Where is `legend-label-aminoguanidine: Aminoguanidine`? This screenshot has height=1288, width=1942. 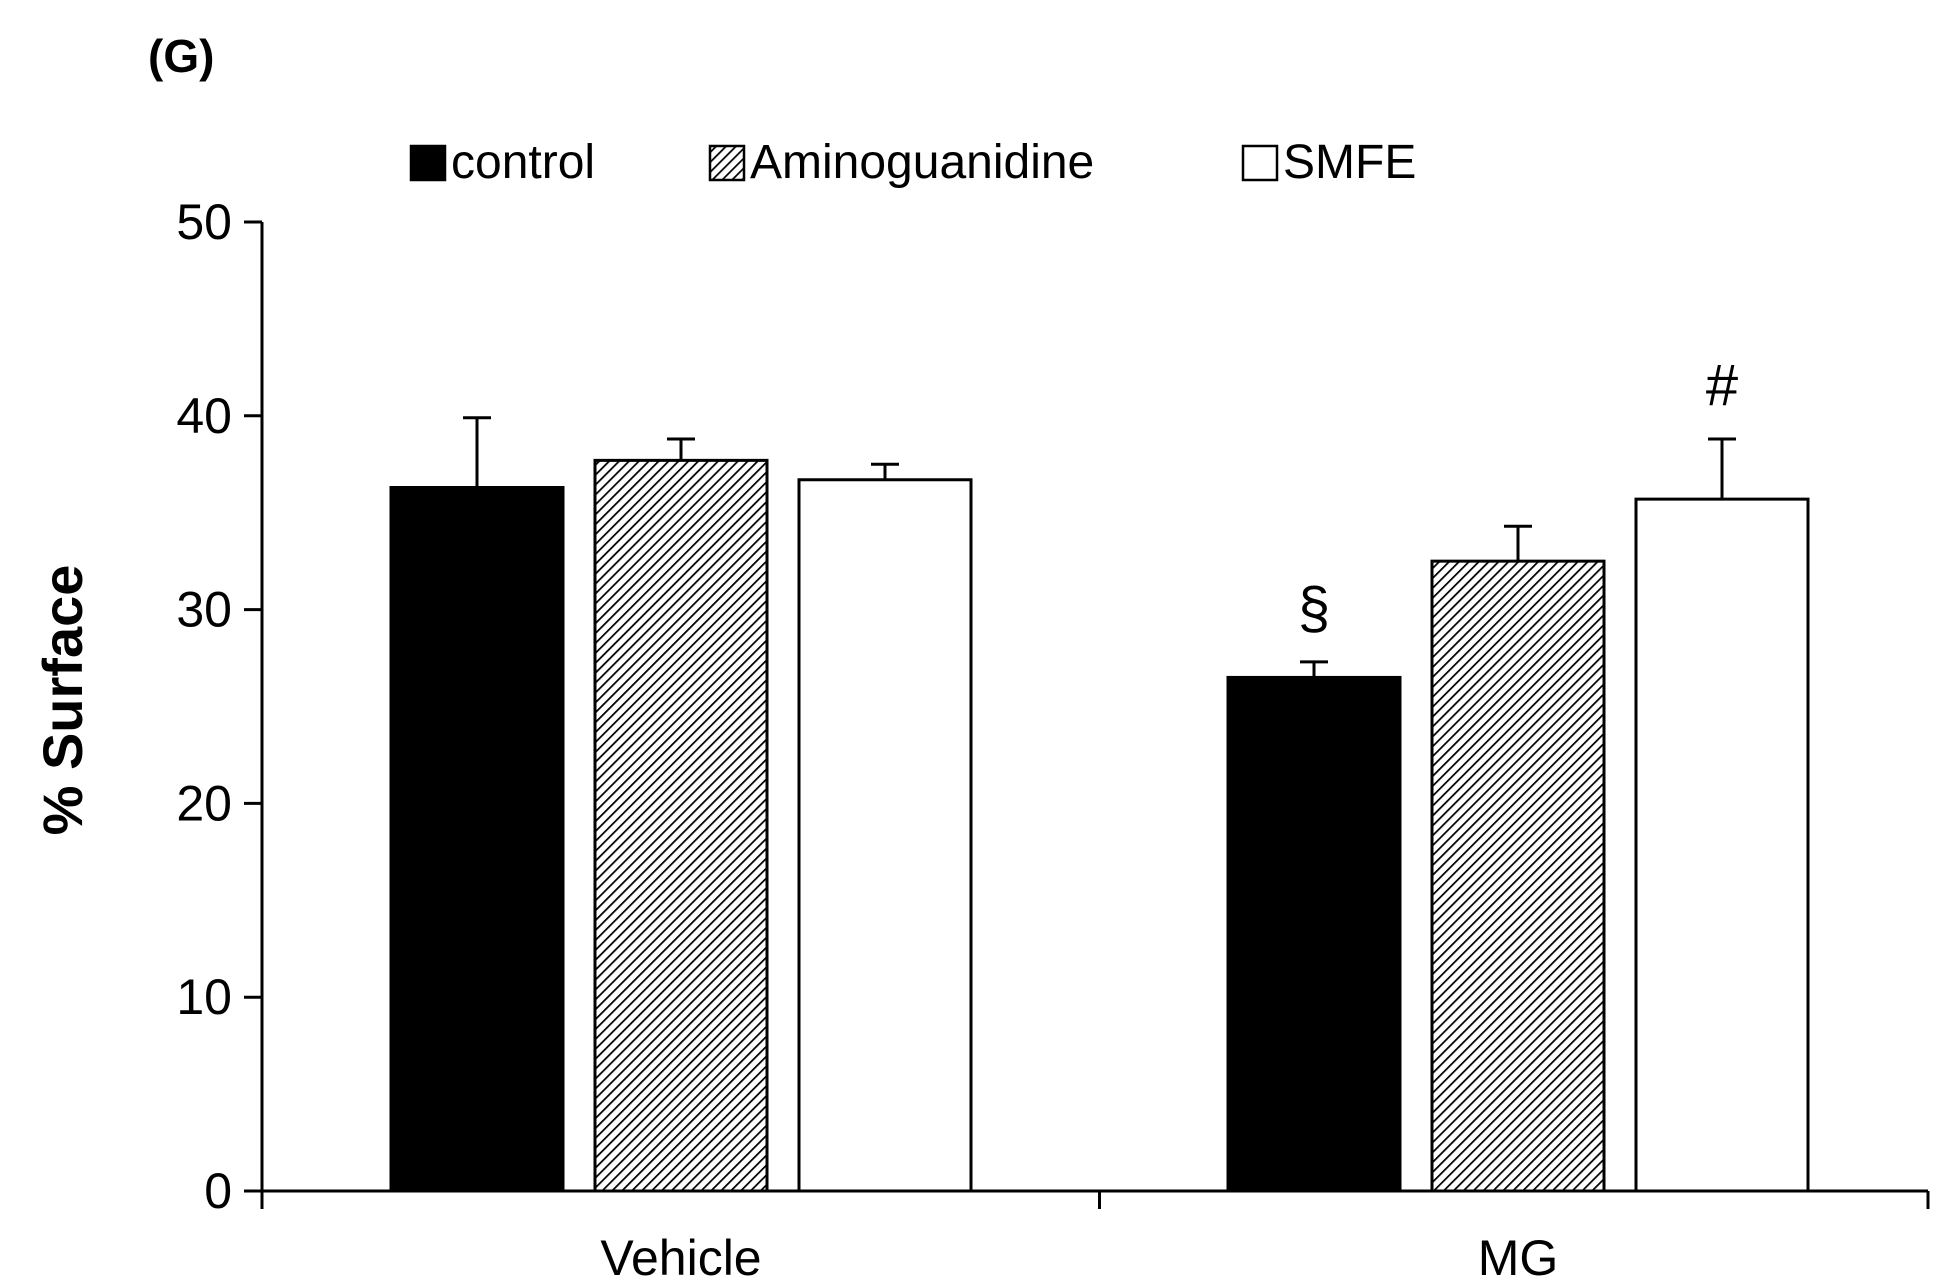
legend-label-aminoguanidine: Aminoguanidine is located at coordinates (922, 162).